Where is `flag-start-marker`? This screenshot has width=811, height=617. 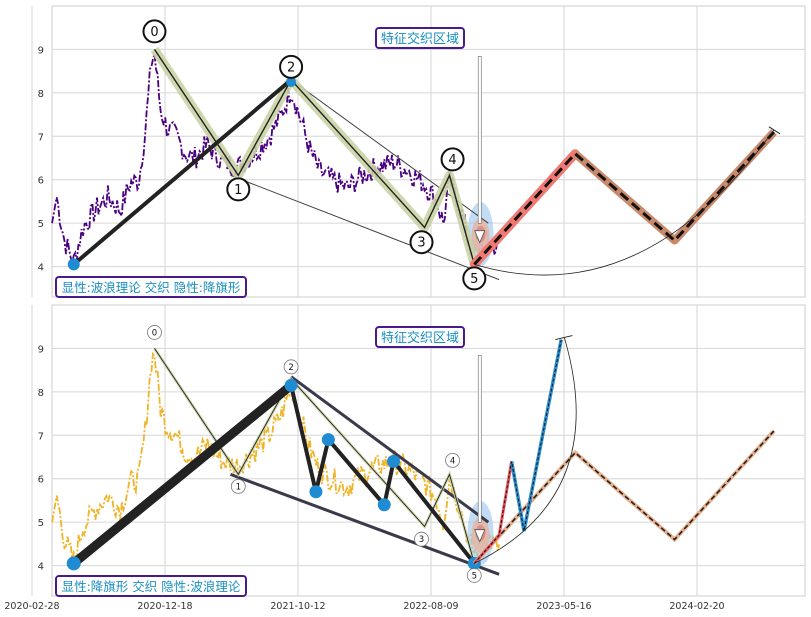
flag-start-marker is located at coordinates (73, 264).